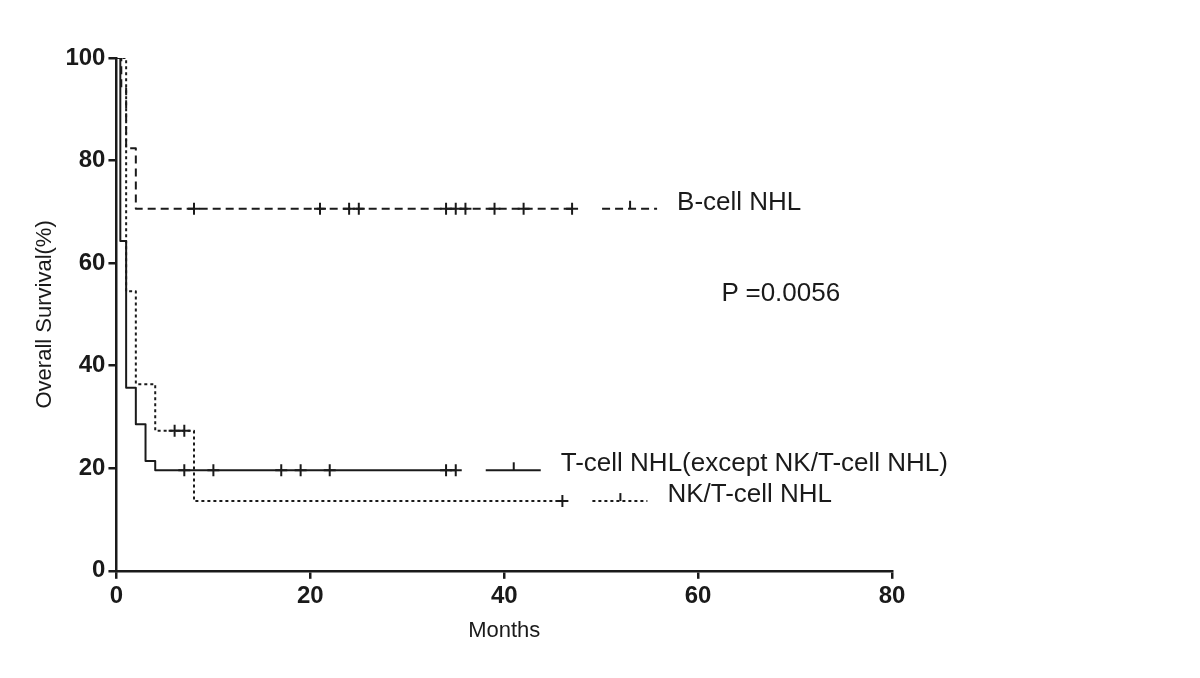 This screenshot has width=1200, height=678. I want to click on y-tick-label: 20, so click(92, 466).